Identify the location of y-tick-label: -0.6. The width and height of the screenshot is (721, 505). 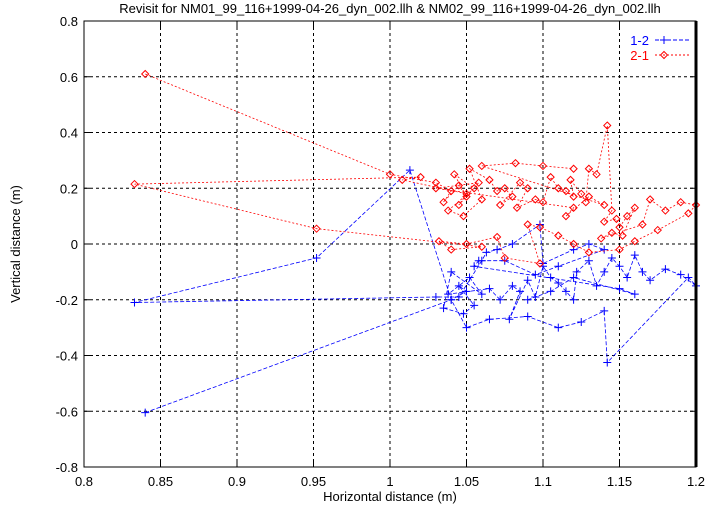
(67, 411).